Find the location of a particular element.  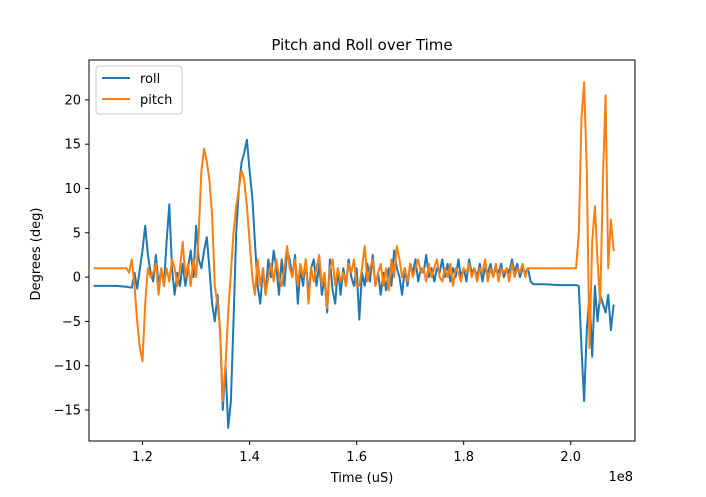

x-tick-label: 1.6 is located at coordinates (356, 457).